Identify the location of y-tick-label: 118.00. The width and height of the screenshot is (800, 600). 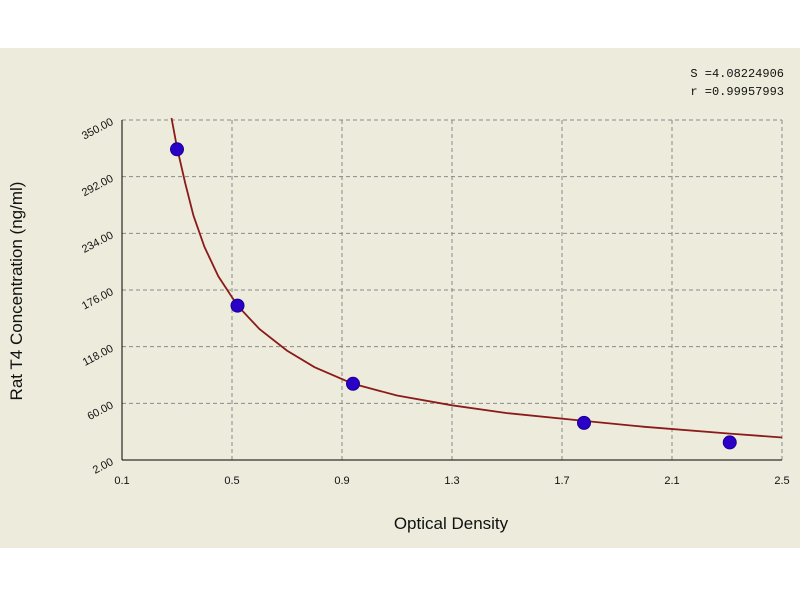
(98, 356).